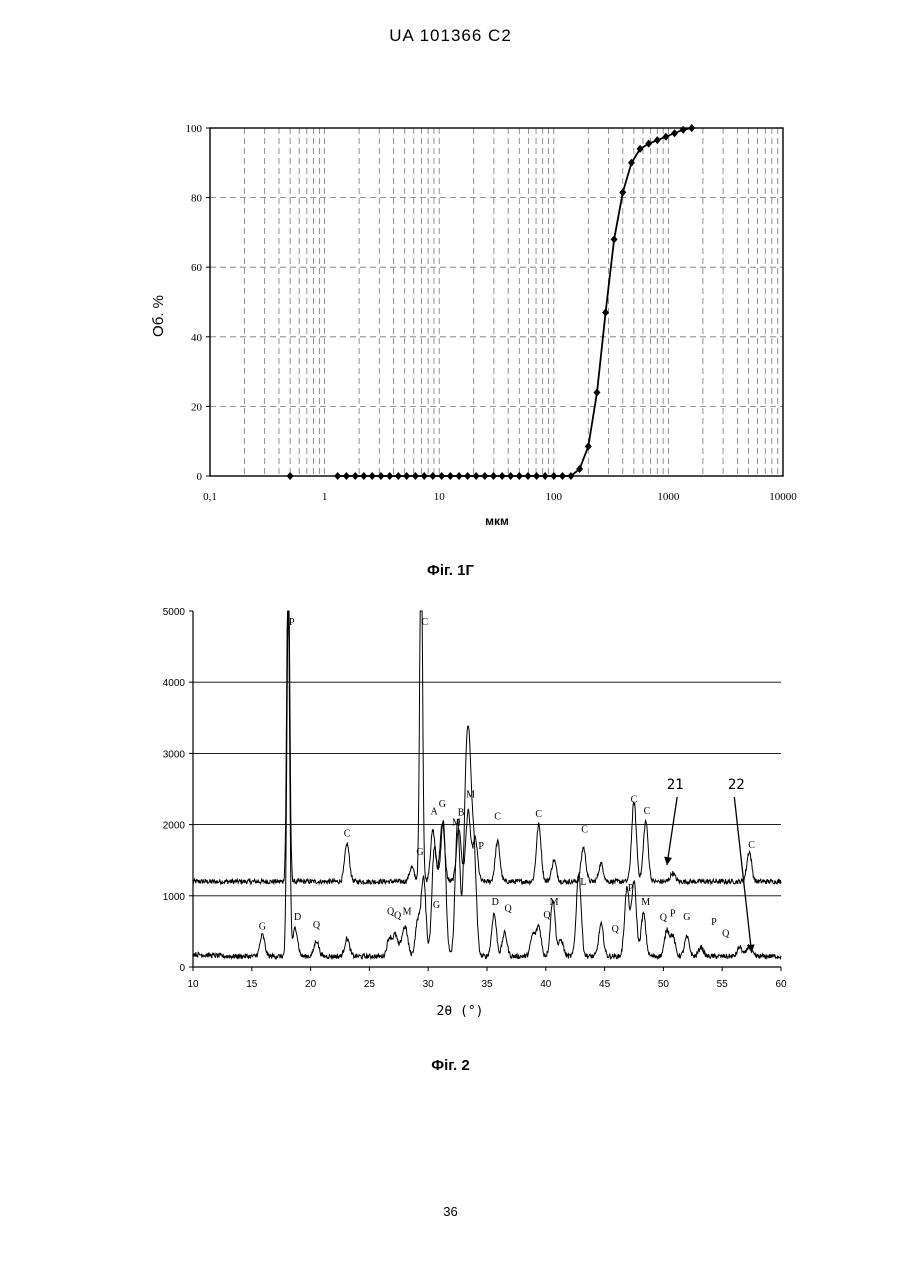 Image resolution: width=901 pixels, height=1273 pixels. What do you see at coordinates (460, 1011) in the screenshot?
I see `x-axis-title: 2θ (°)` at bounding box center [460, 1011].